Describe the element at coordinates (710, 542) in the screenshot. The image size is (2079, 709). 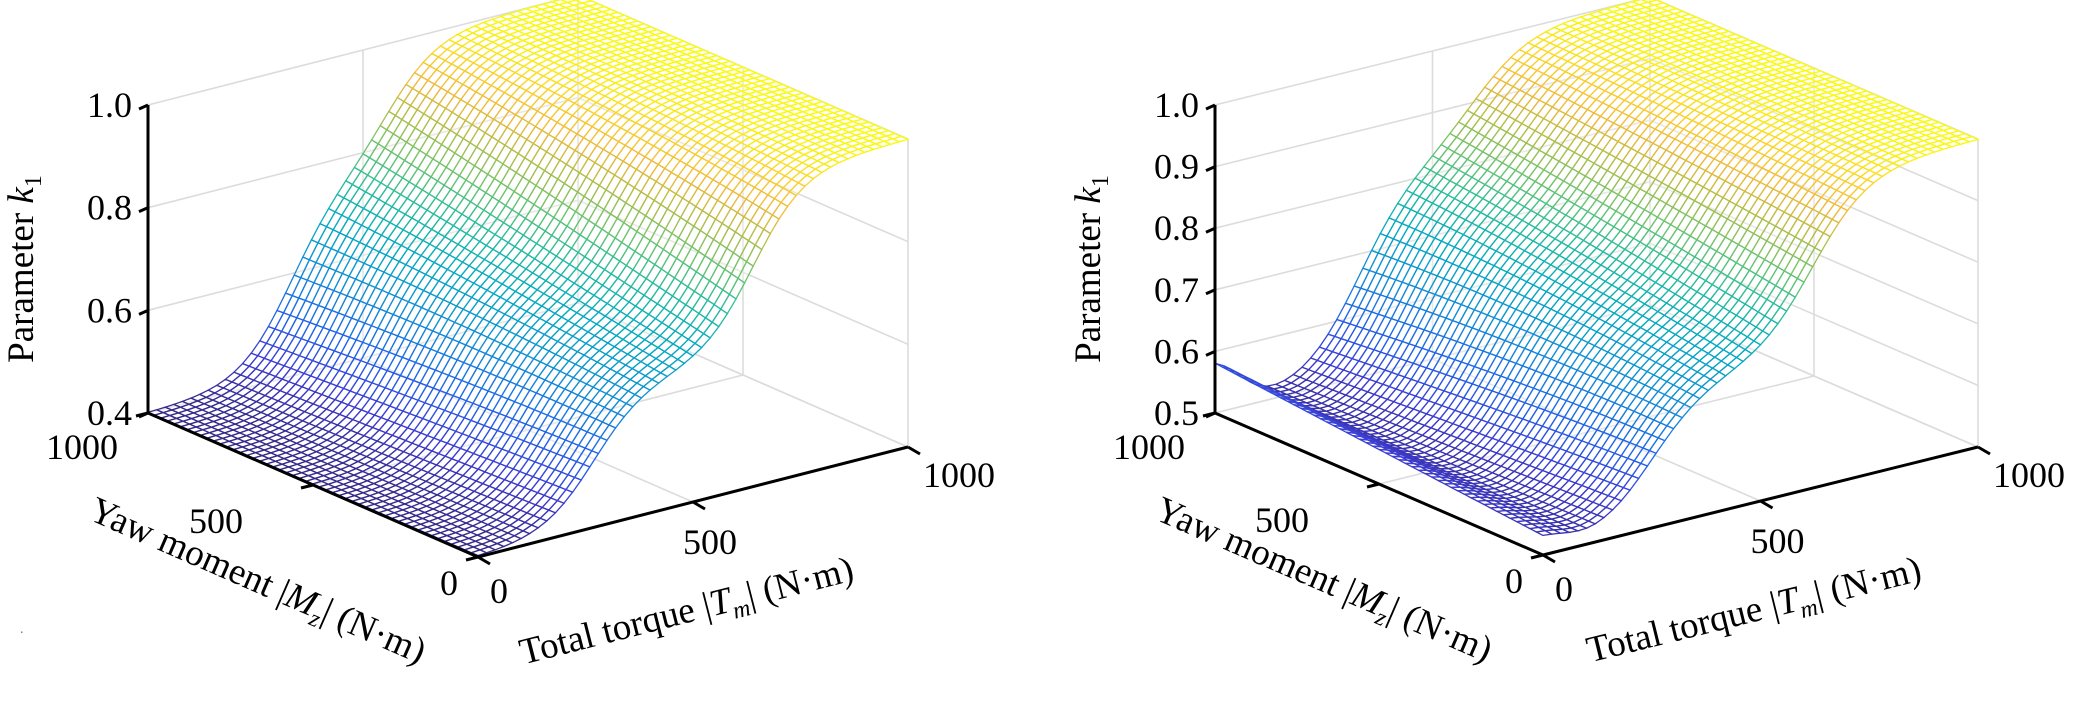
I see `x-tick-label: 500` at that location.